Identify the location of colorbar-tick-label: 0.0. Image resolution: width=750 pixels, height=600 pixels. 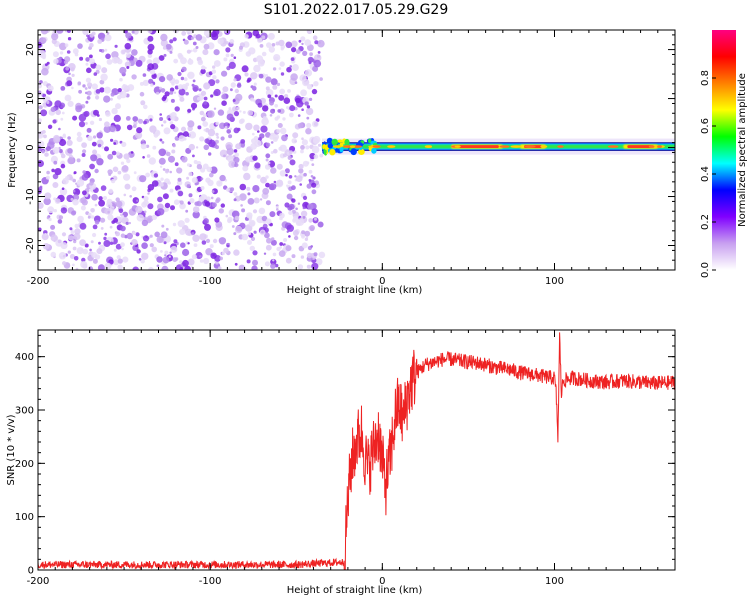
(705, 270).